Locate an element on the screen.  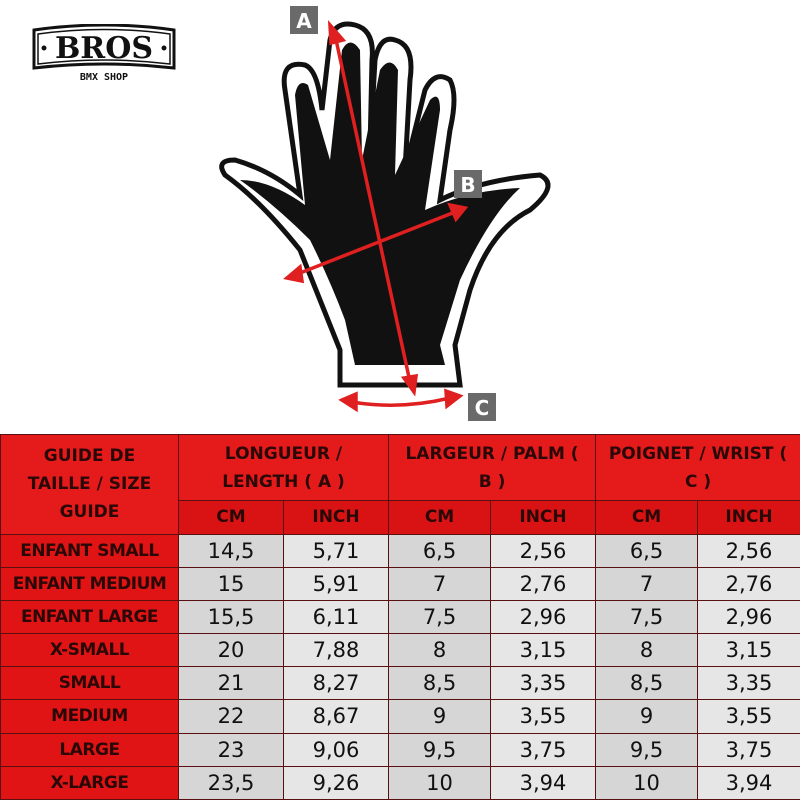
size-value: 15 is located at coordinates (231, 583).